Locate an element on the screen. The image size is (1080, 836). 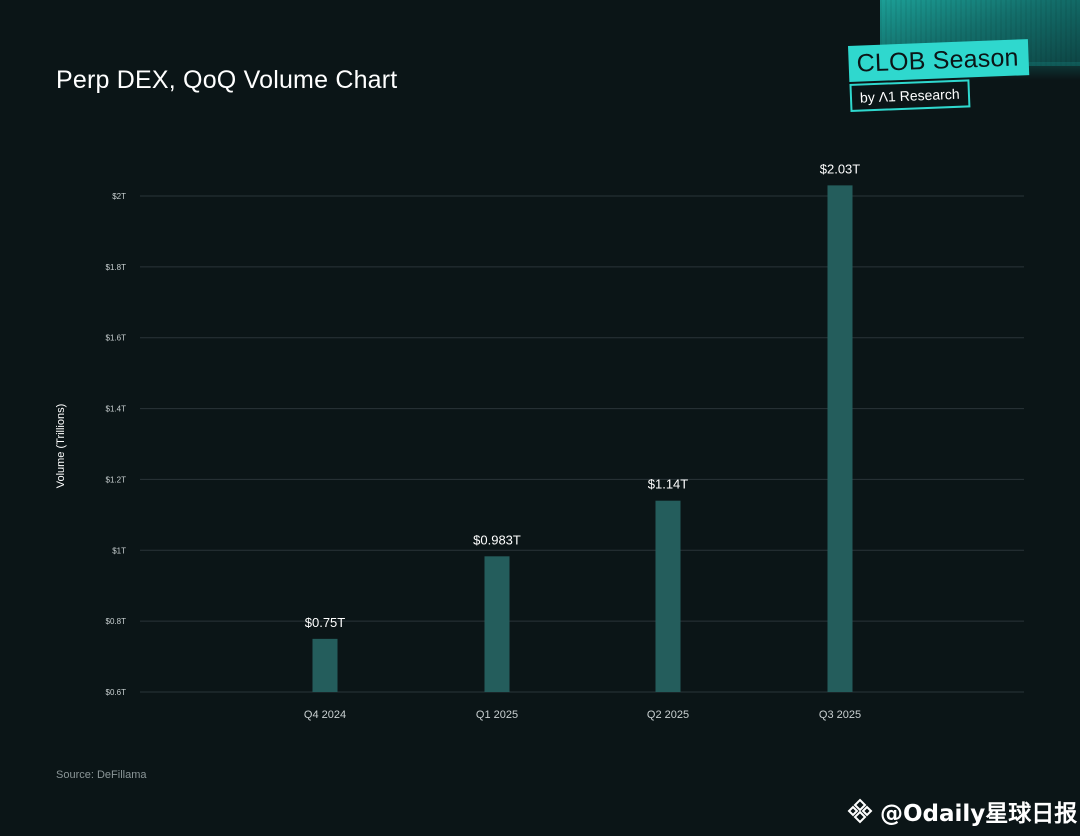
bar-q3-2025 is located at coordinates (840, 438).